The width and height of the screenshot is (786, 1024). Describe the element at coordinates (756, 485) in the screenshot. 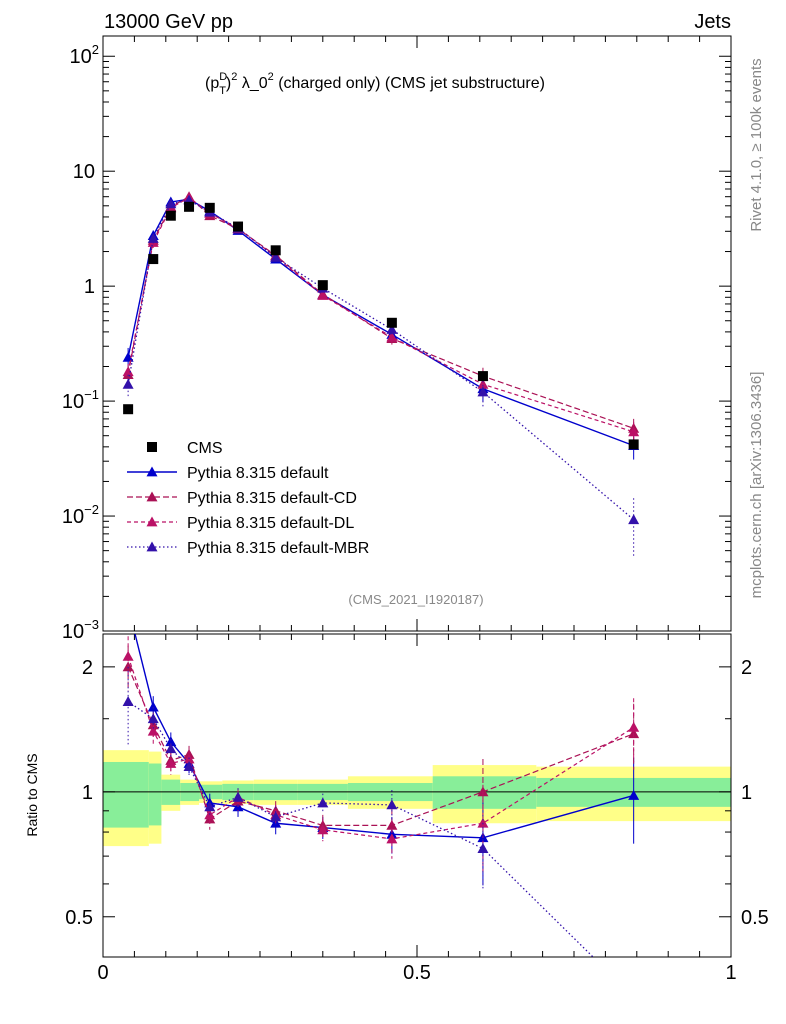

I see `mcplots-label: mcplots.cern.ch [arXiv:1306.3436]` at that location.